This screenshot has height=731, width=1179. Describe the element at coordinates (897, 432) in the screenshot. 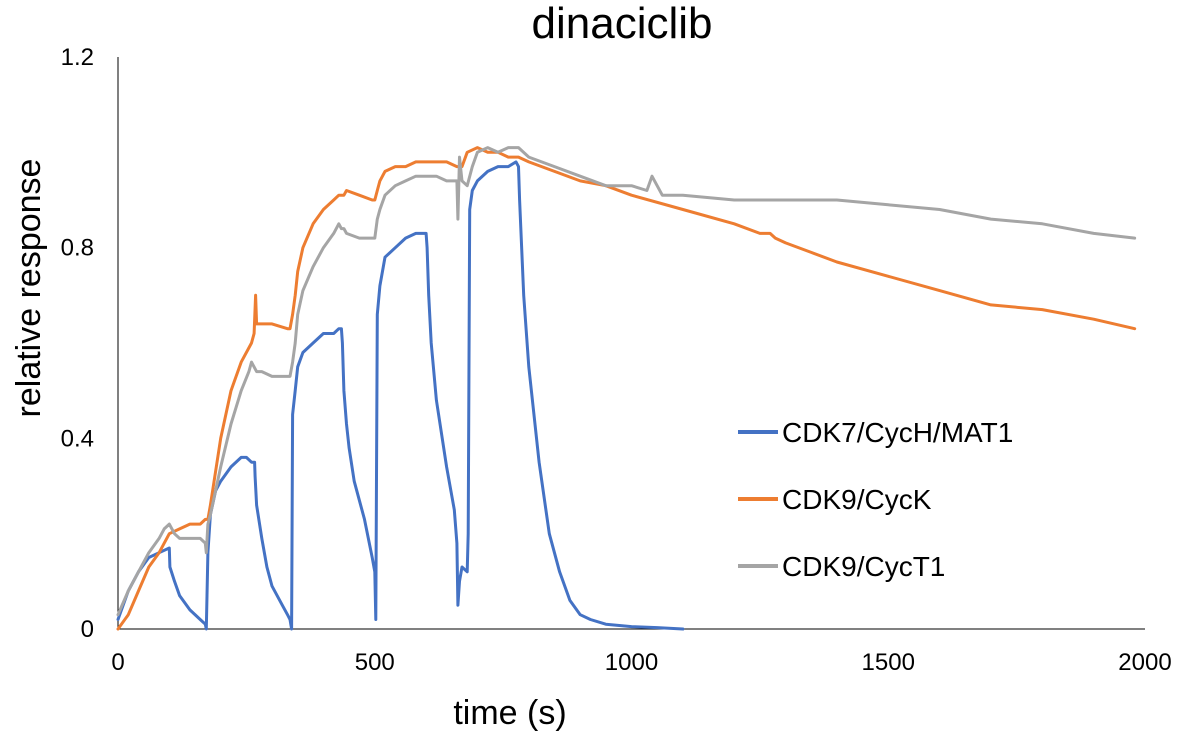

I see `legend-label: CDK7/CycH/MAT1` at that location.